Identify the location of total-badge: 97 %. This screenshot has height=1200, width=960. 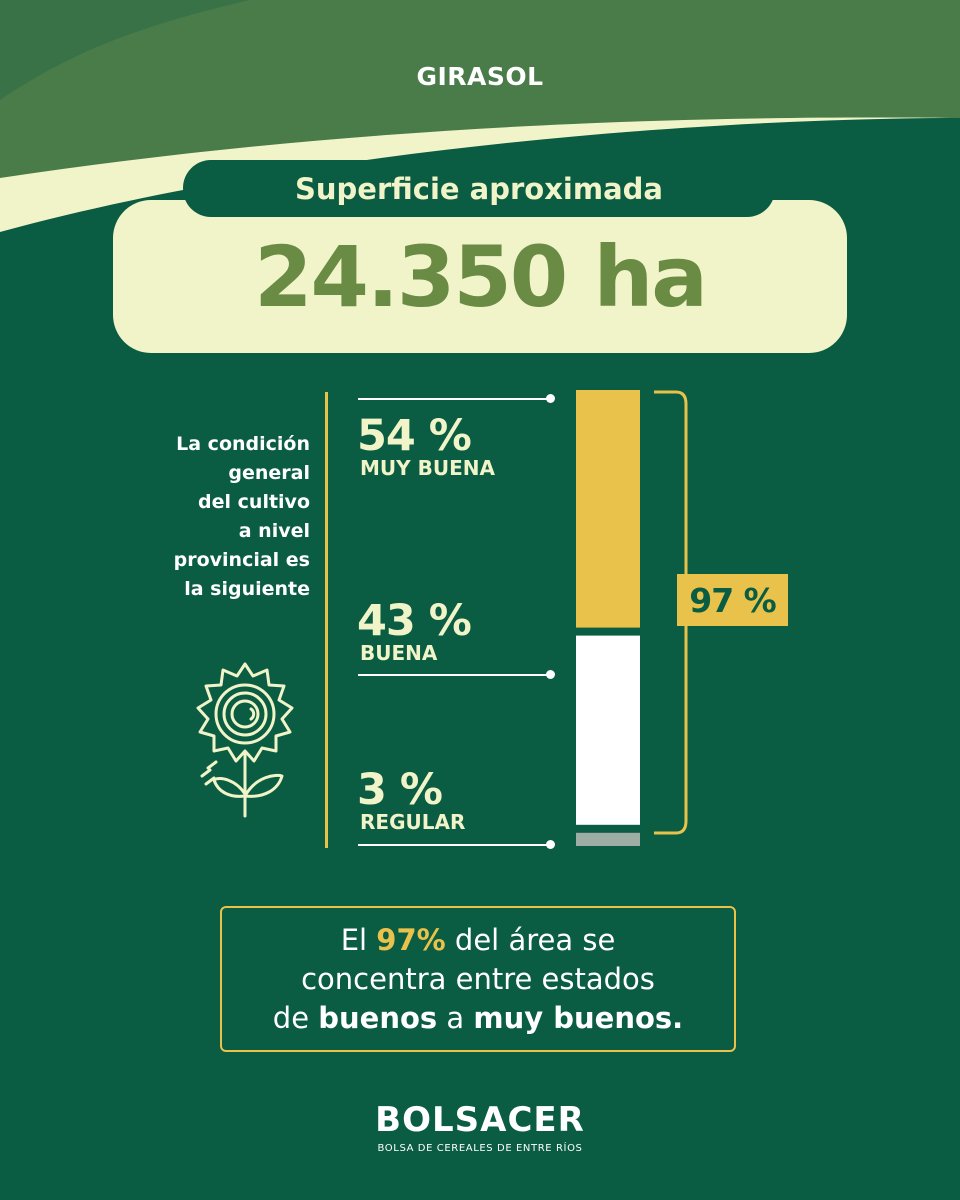
(732, 600).